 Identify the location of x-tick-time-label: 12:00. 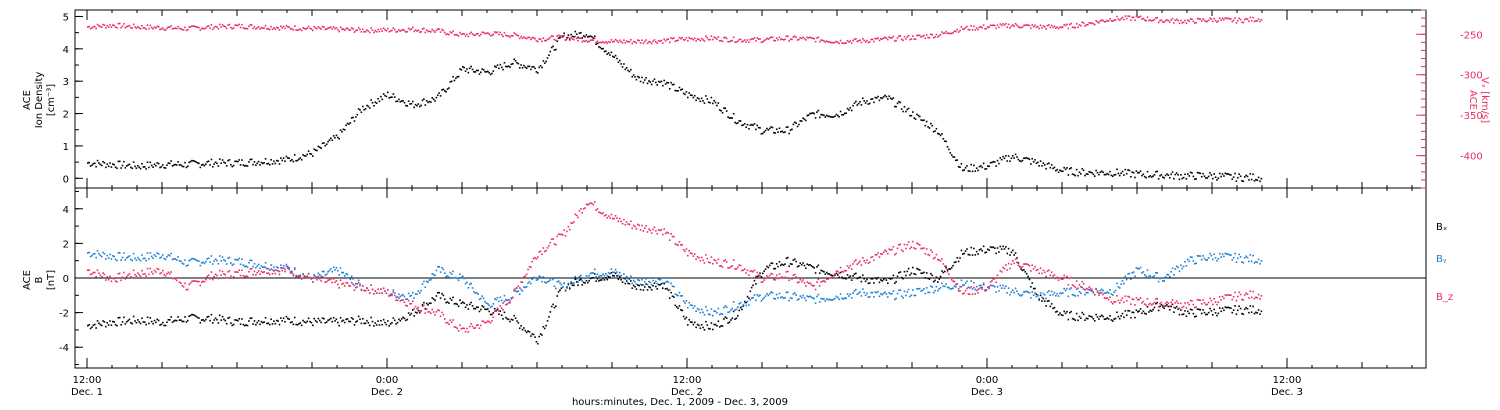
(1287, 380).